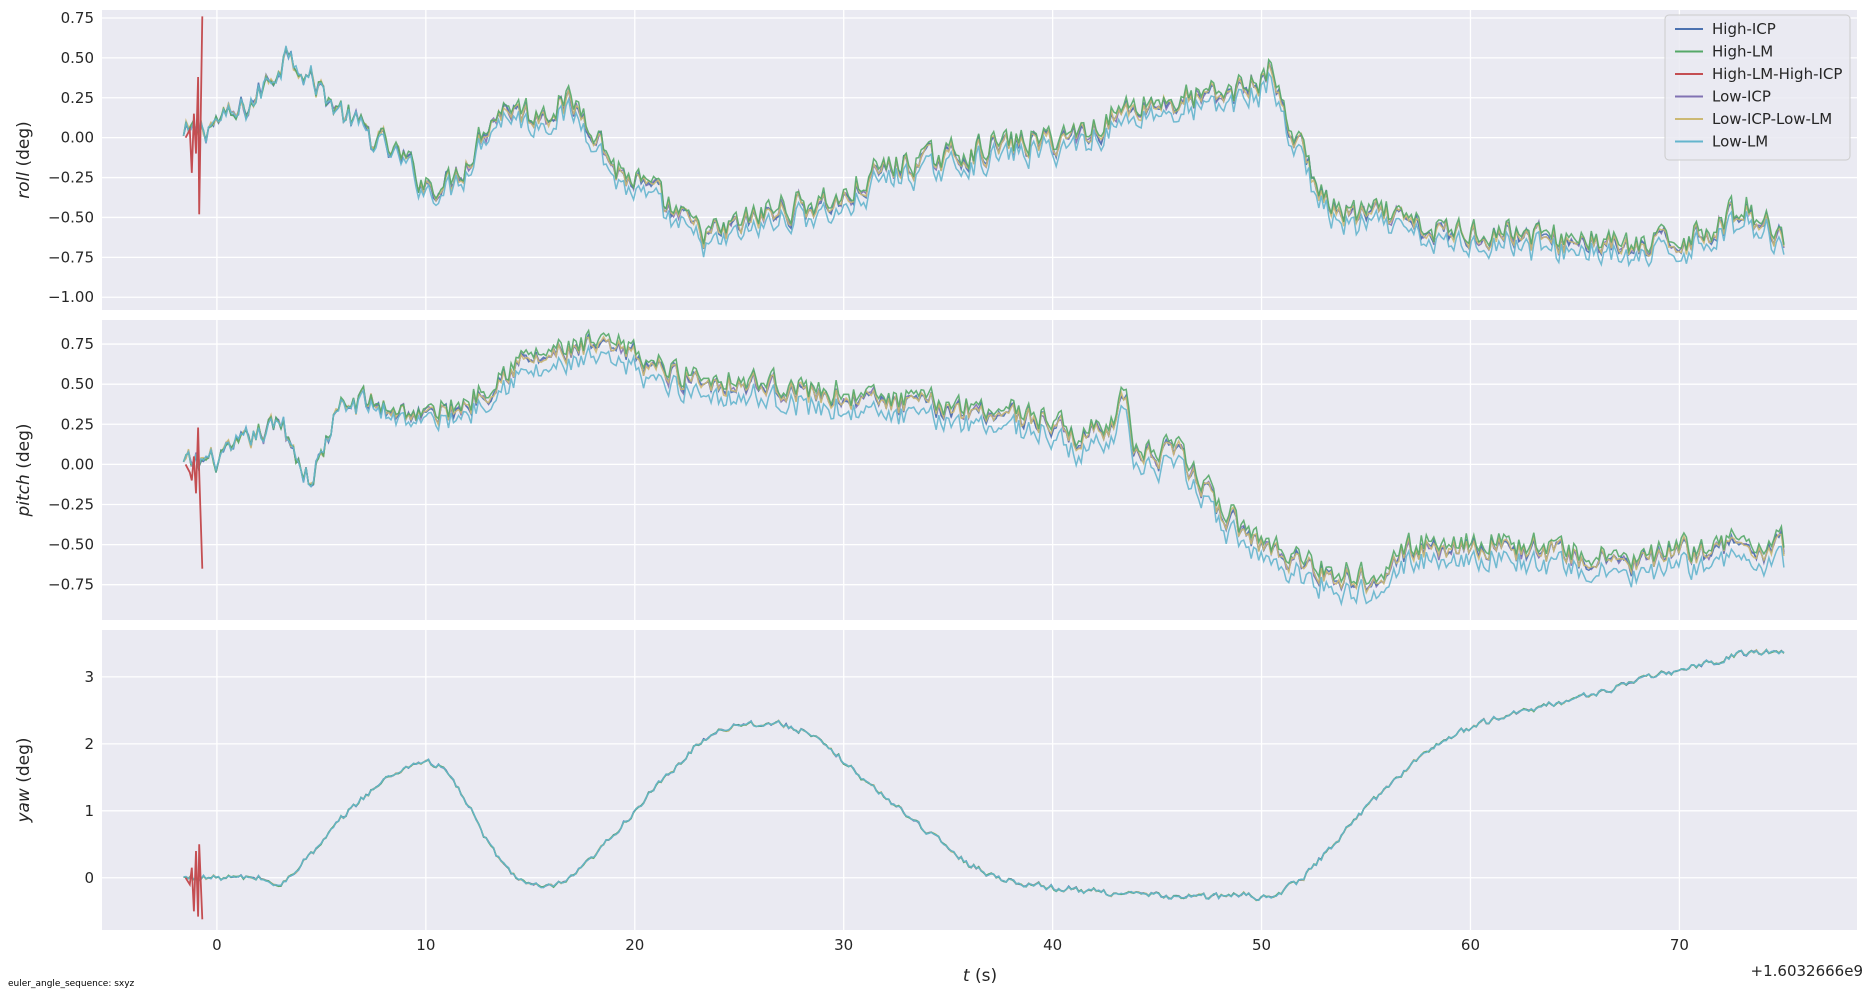 The image size is (1867, 995). Describe the element at coordinates (89, 878) in the screenshot. I see `y-tick-label: 0` at that location.